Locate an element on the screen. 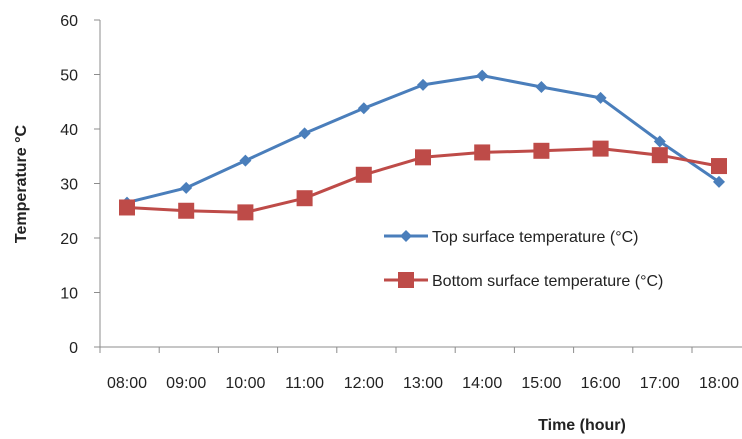 The width and height of the screenshot is (742, 439). legend-marker-bottom is located at coordinates (406, 280).